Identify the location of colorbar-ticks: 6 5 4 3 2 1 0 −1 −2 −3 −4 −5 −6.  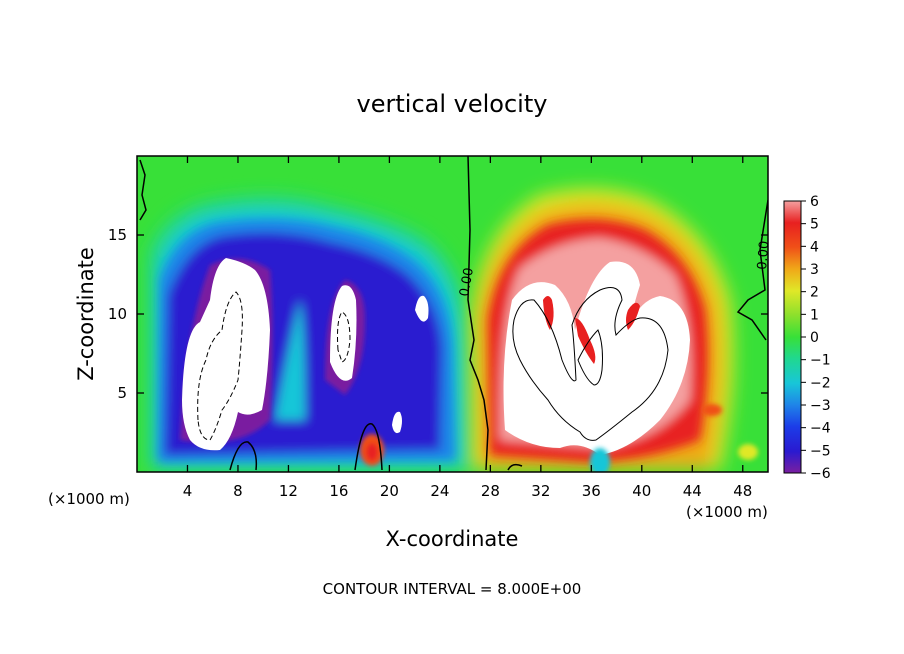
(816, 338).